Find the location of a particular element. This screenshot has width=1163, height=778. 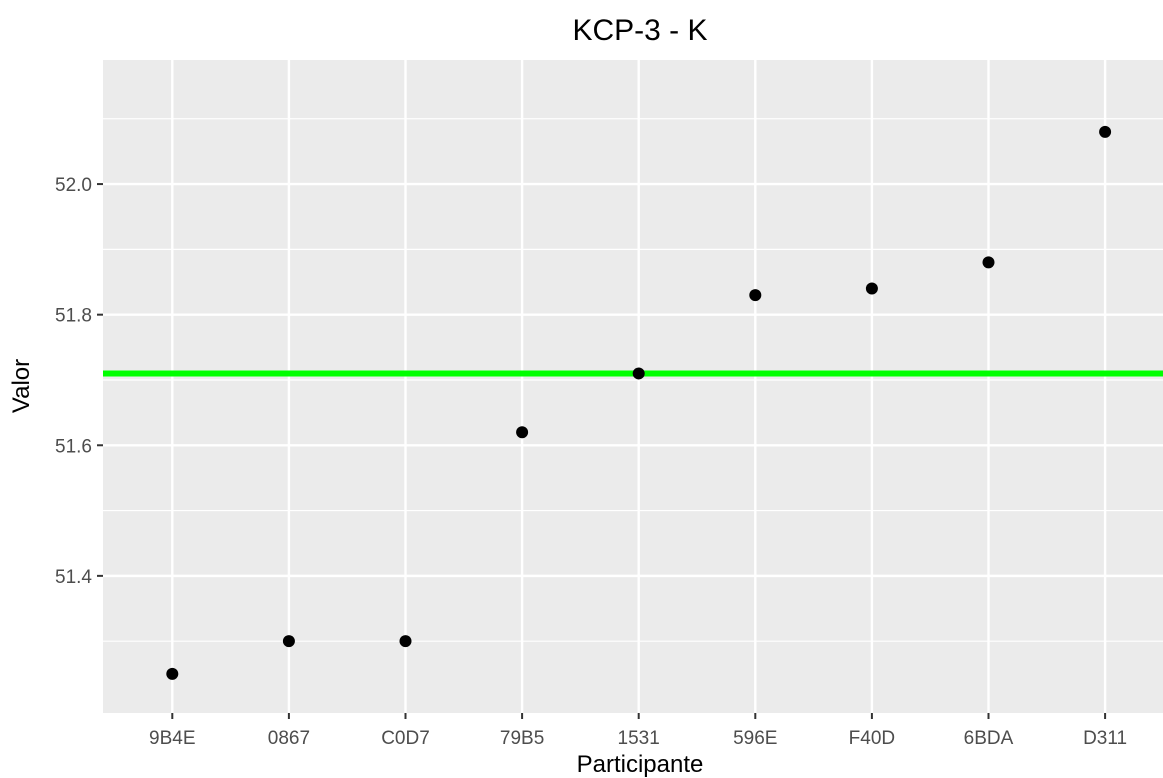

x-axis-ticks: 9B4E 0867 C0D7 79B5 1531 596E F40D 6BDA D311 is located at coordinates (638, 731).